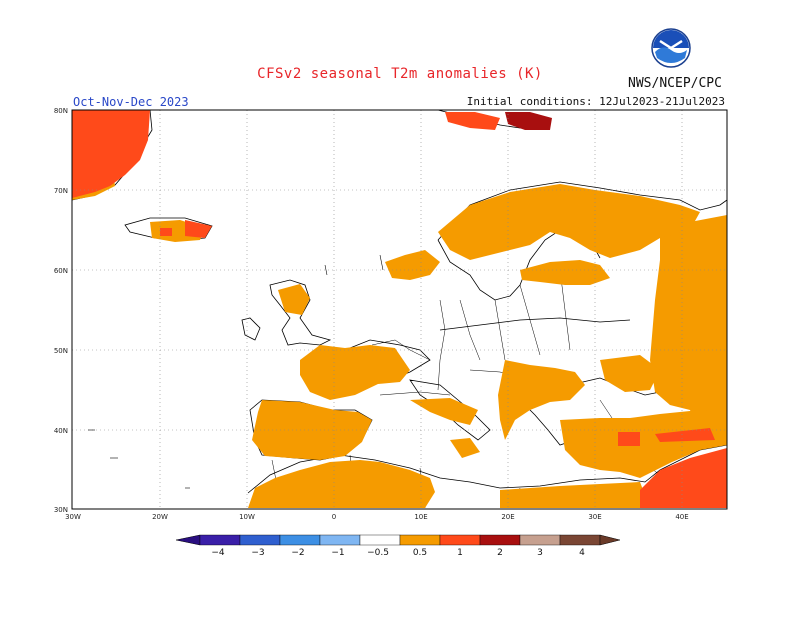  Describe the element at coordinates (61, 310) in the screenshot. I see `latitude-labels: 80N 70N 60N 50N 40N 30N` at that location.